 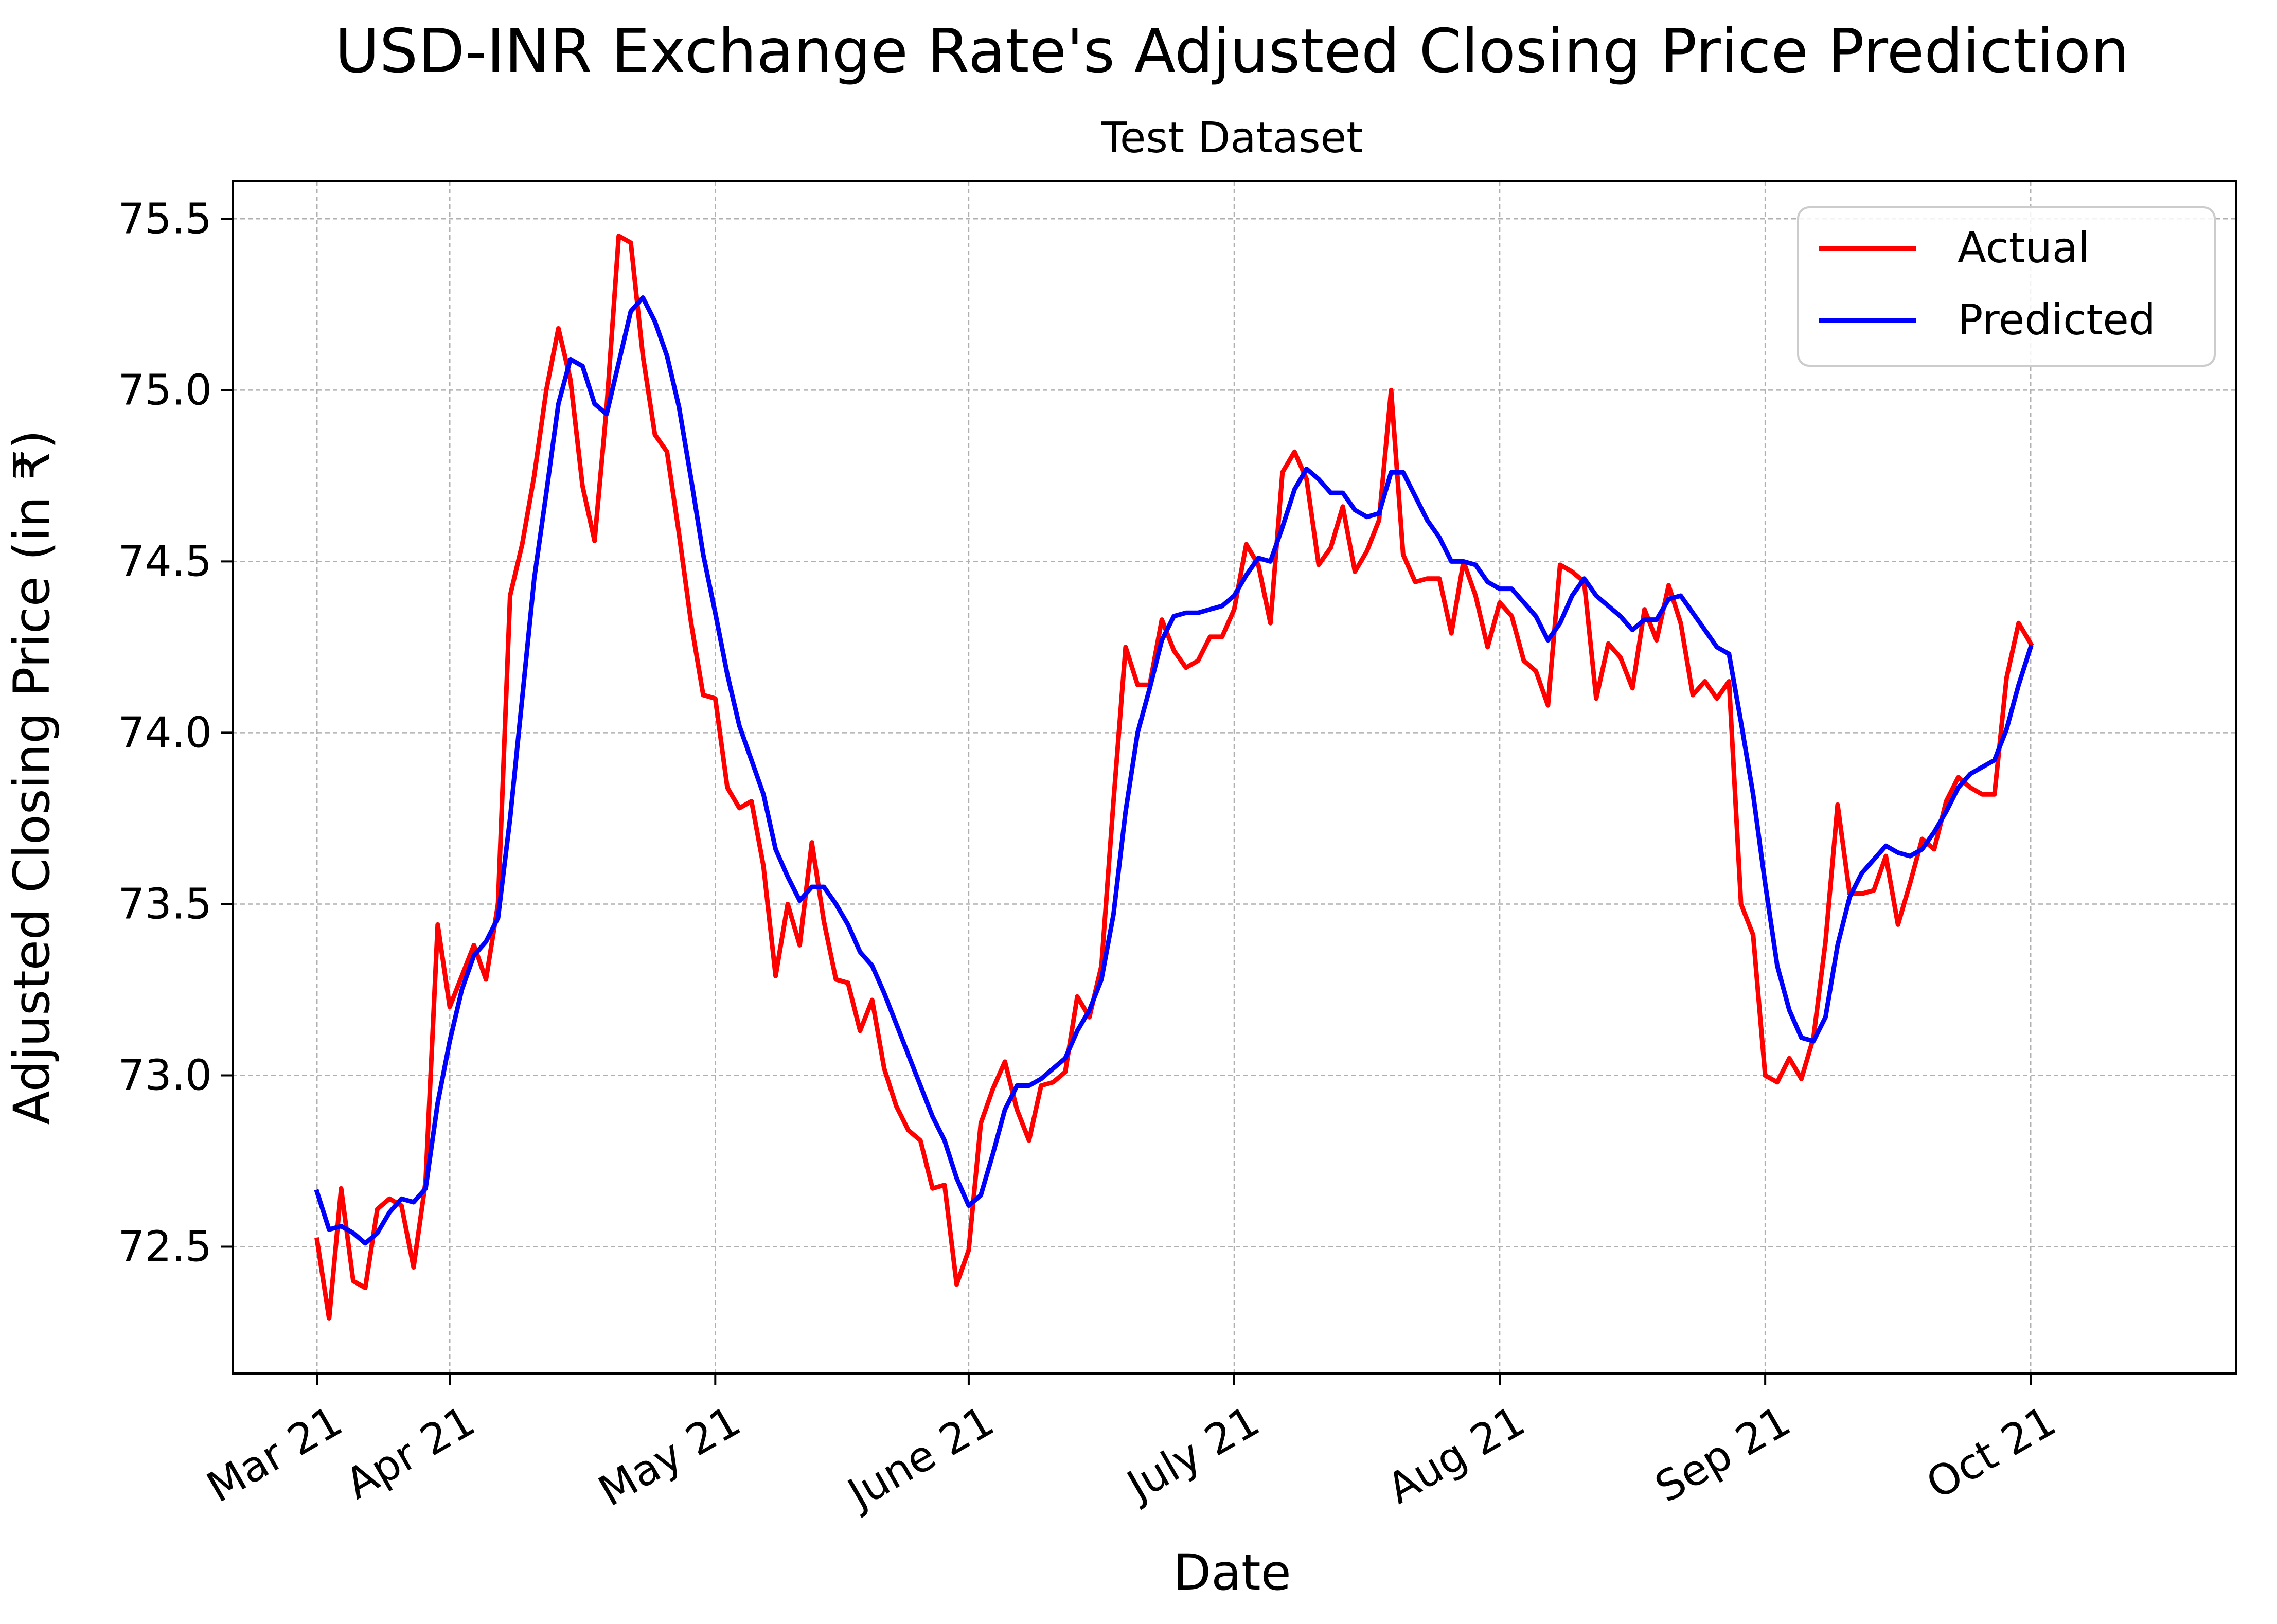 I want to click on y-tick-label: 73.0, so click(x=165, y=1075).